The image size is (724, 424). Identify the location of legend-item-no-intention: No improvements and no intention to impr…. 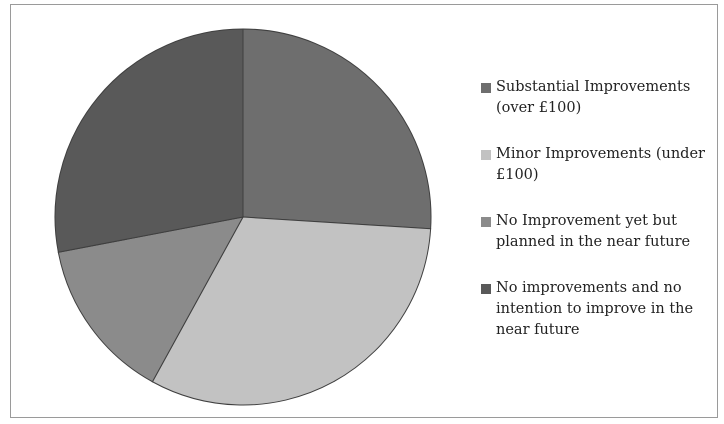
(601, 309).